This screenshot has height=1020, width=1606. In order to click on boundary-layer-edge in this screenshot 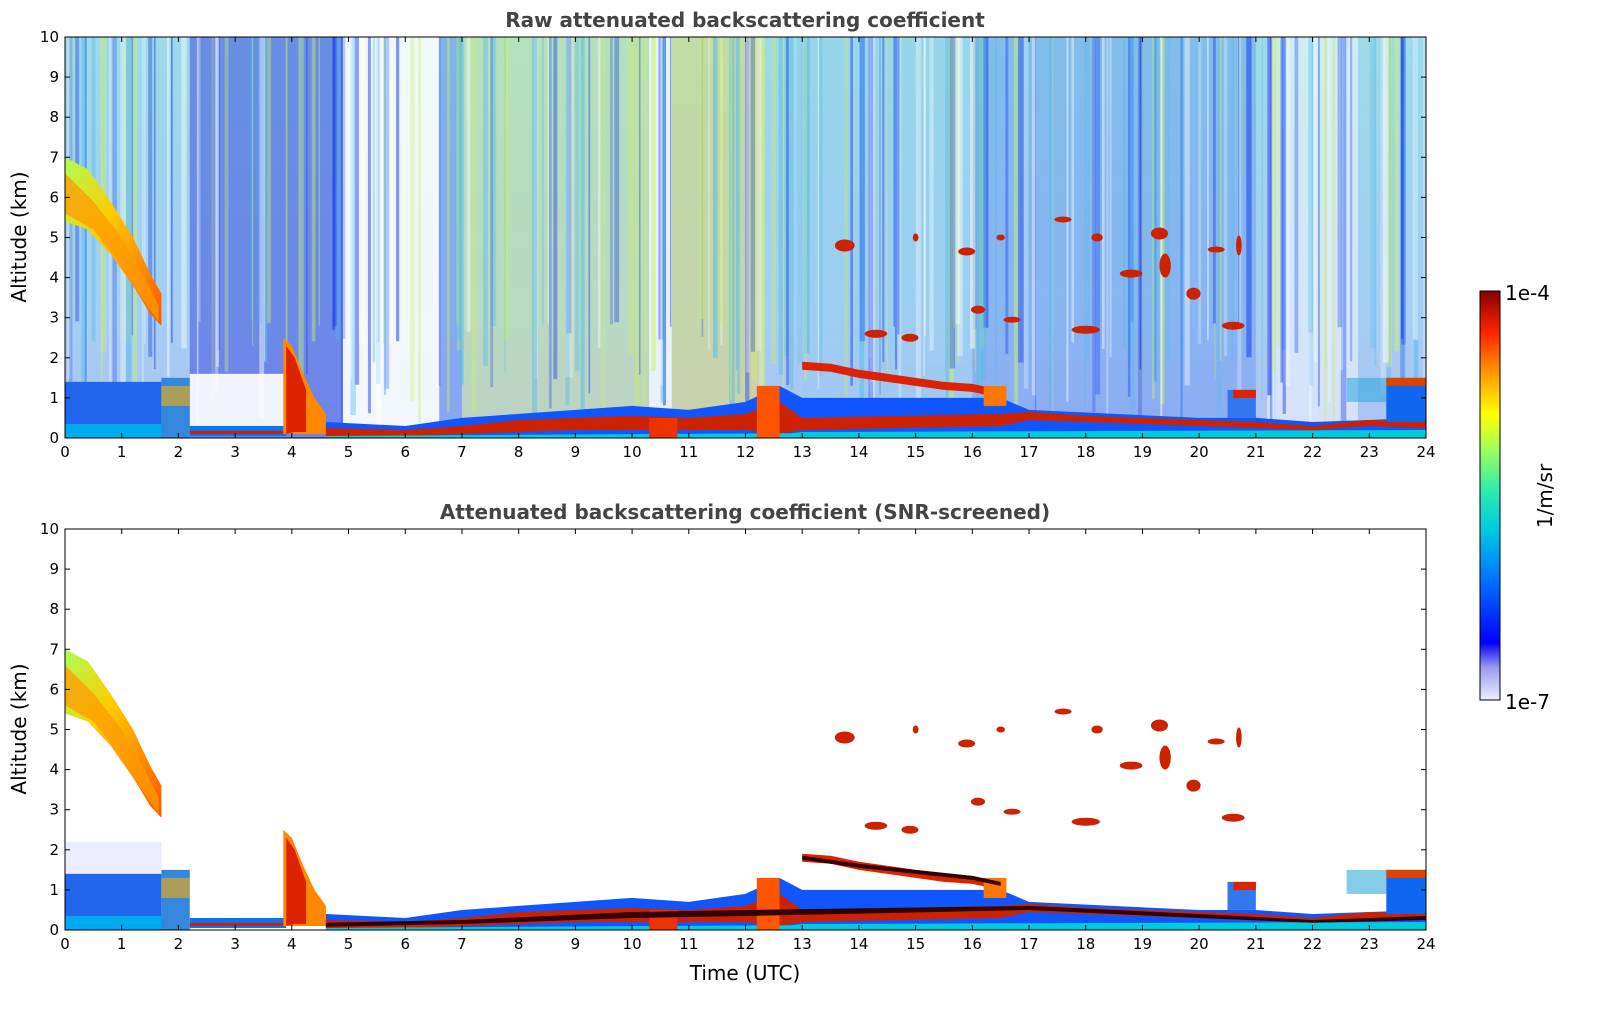, I will do `click(875, 916)`.